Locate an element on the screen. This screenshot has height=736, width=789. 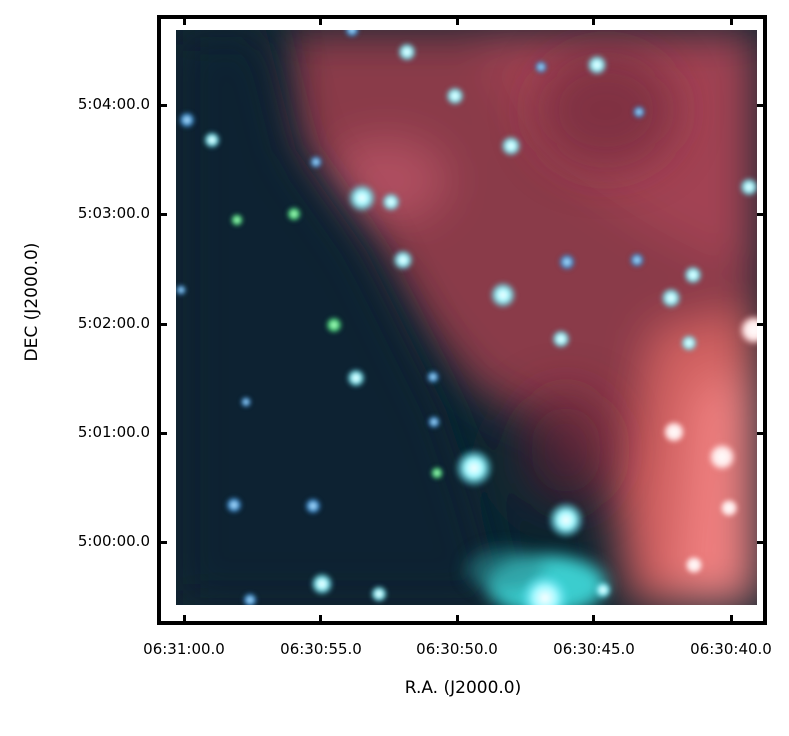
x-tick-label: 06:30:50.0 is located at coordinates (457, 649).